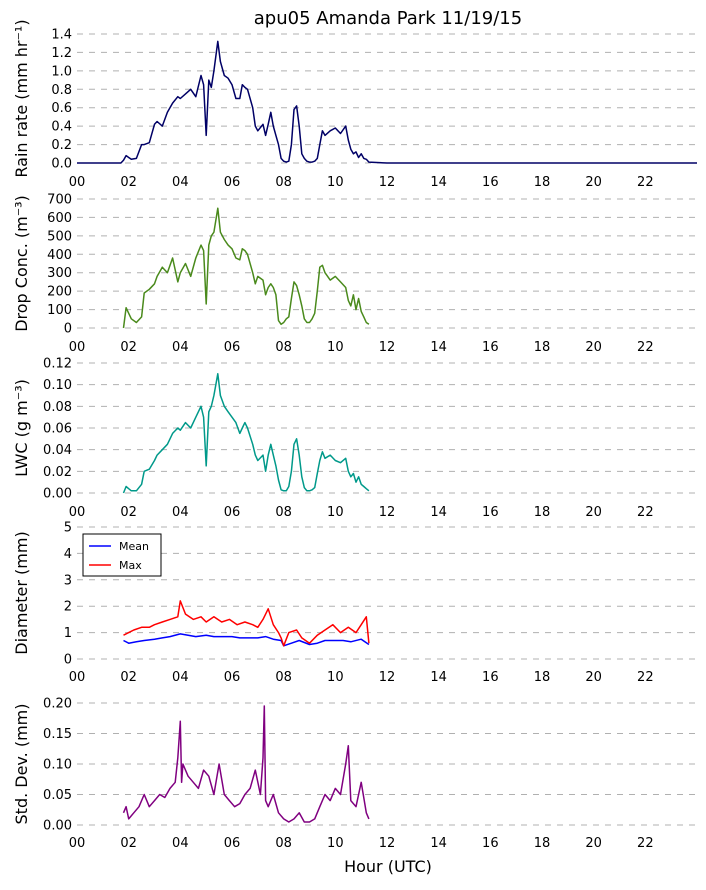  I want to click on y-tick-label: 0.04, so click(57, 450).